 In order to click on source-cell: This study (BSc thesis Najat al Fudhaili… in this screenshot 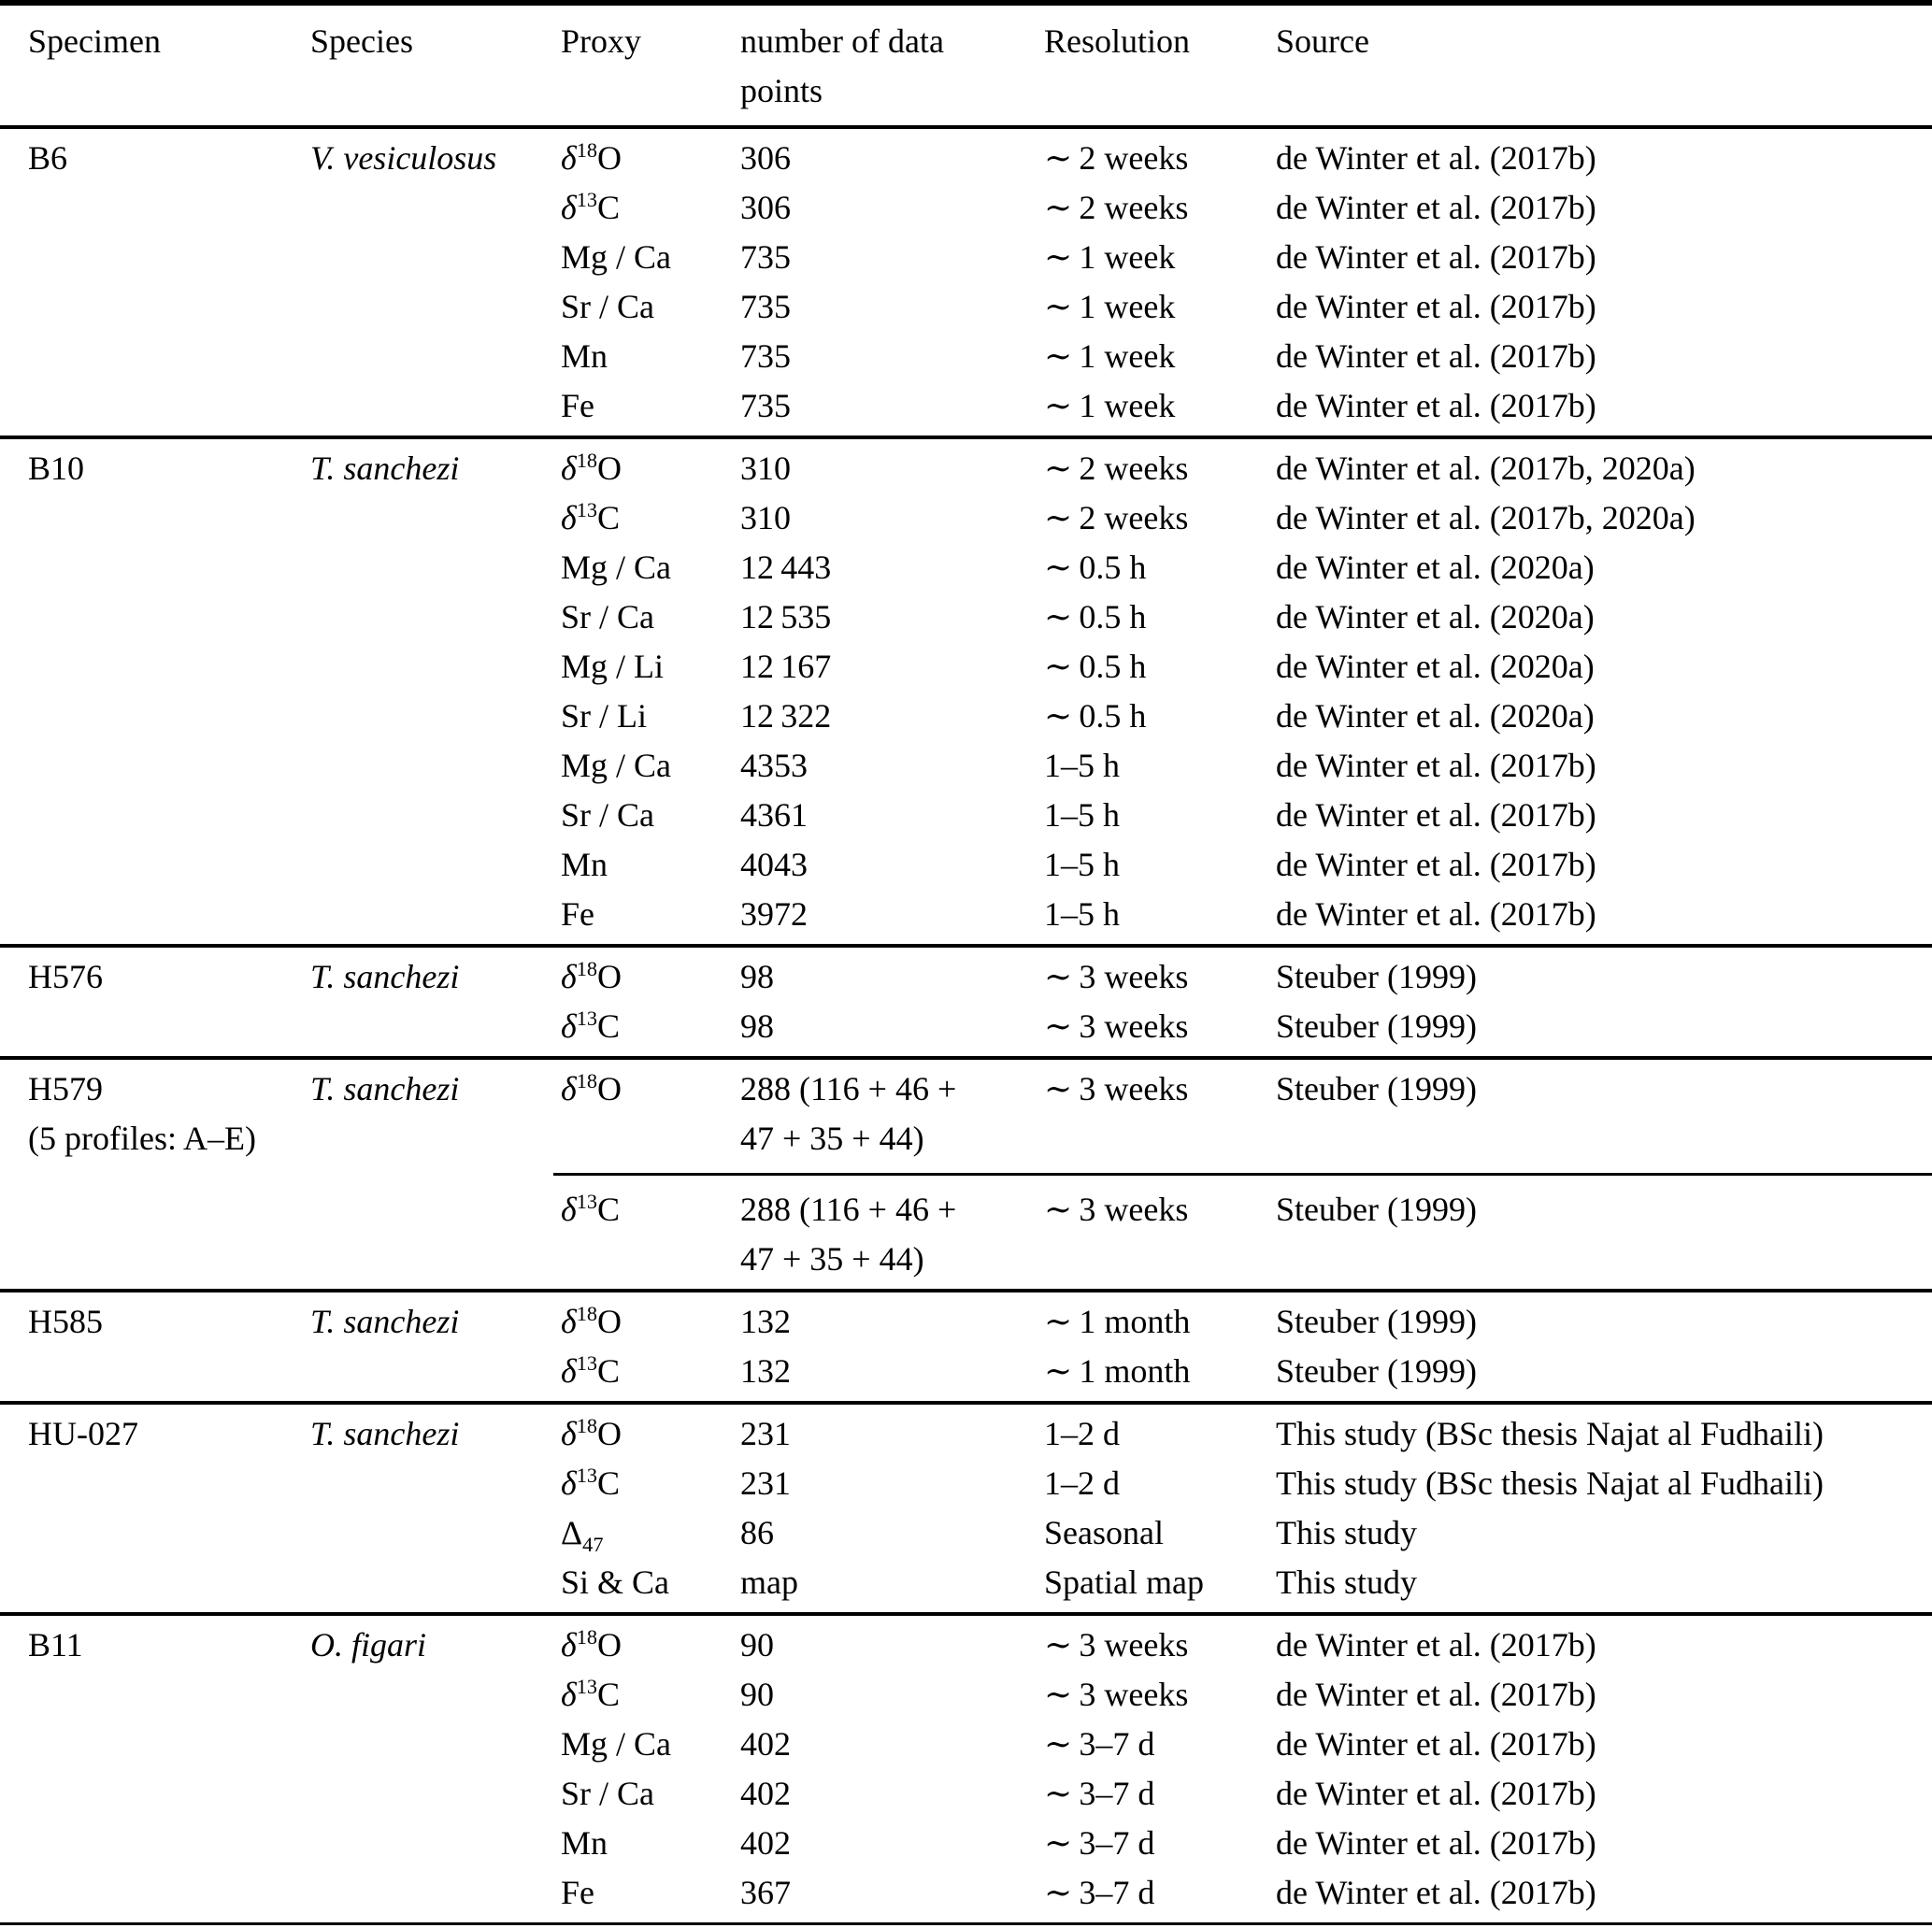, I will do `click(1550, 1433)`.